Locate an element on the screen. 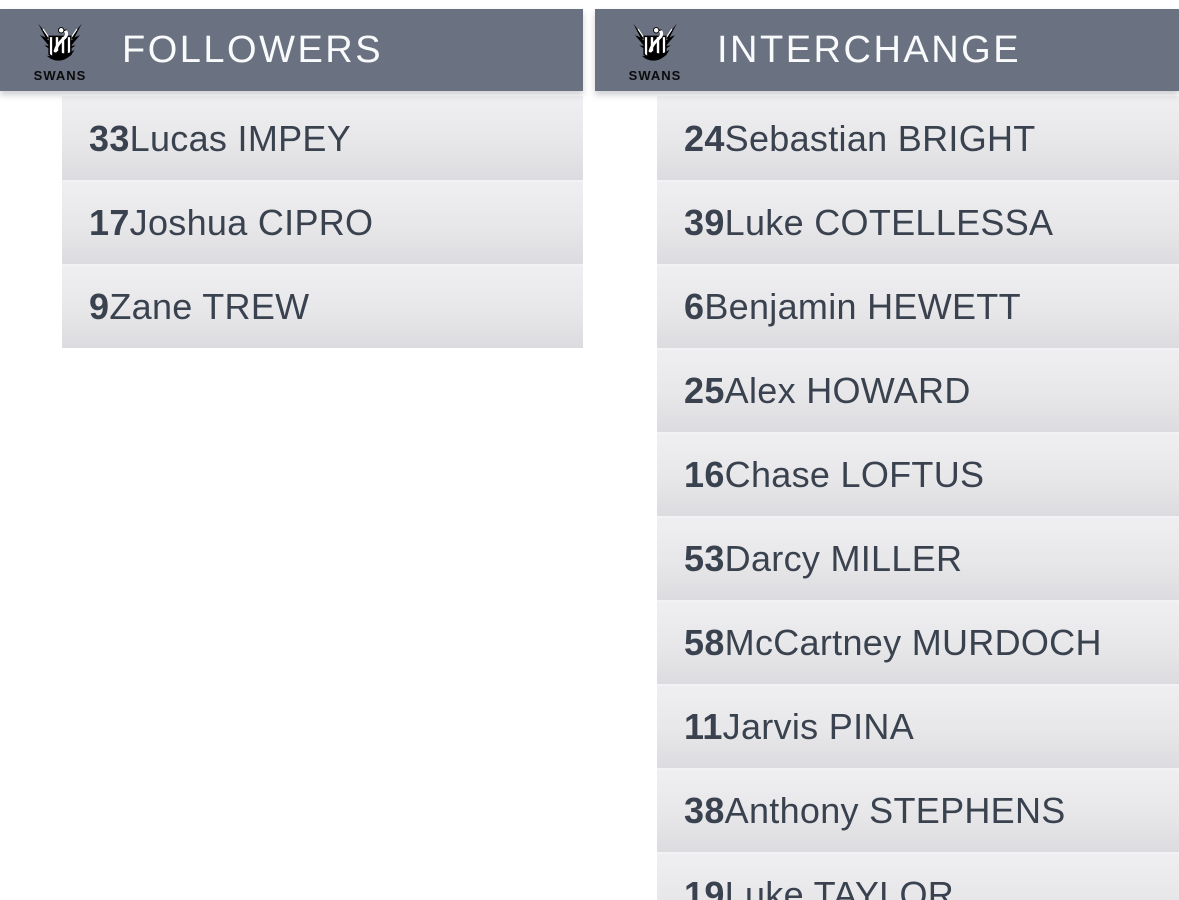 The height and width of the screenshot is (900, 1179). panel-header: SWANS INTERCHANGE is located at coordinates (887, 50).